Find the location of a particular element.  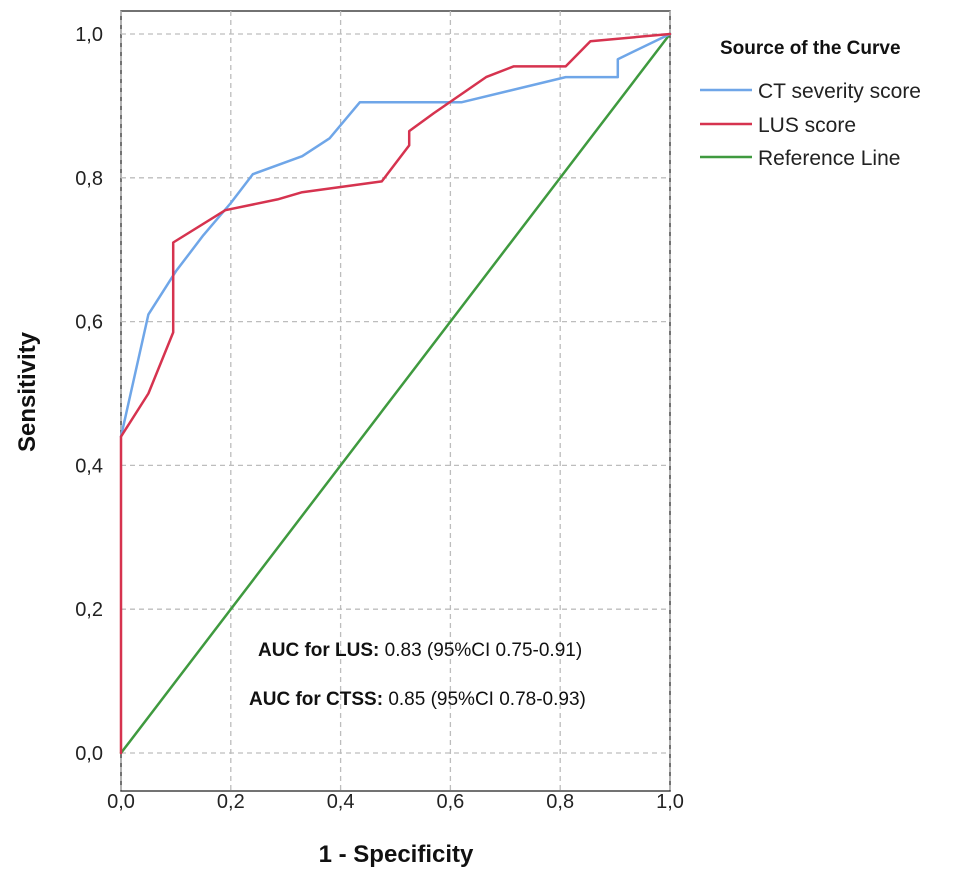

y-tick-label: 0,6 is located at coordinates (89, 323).